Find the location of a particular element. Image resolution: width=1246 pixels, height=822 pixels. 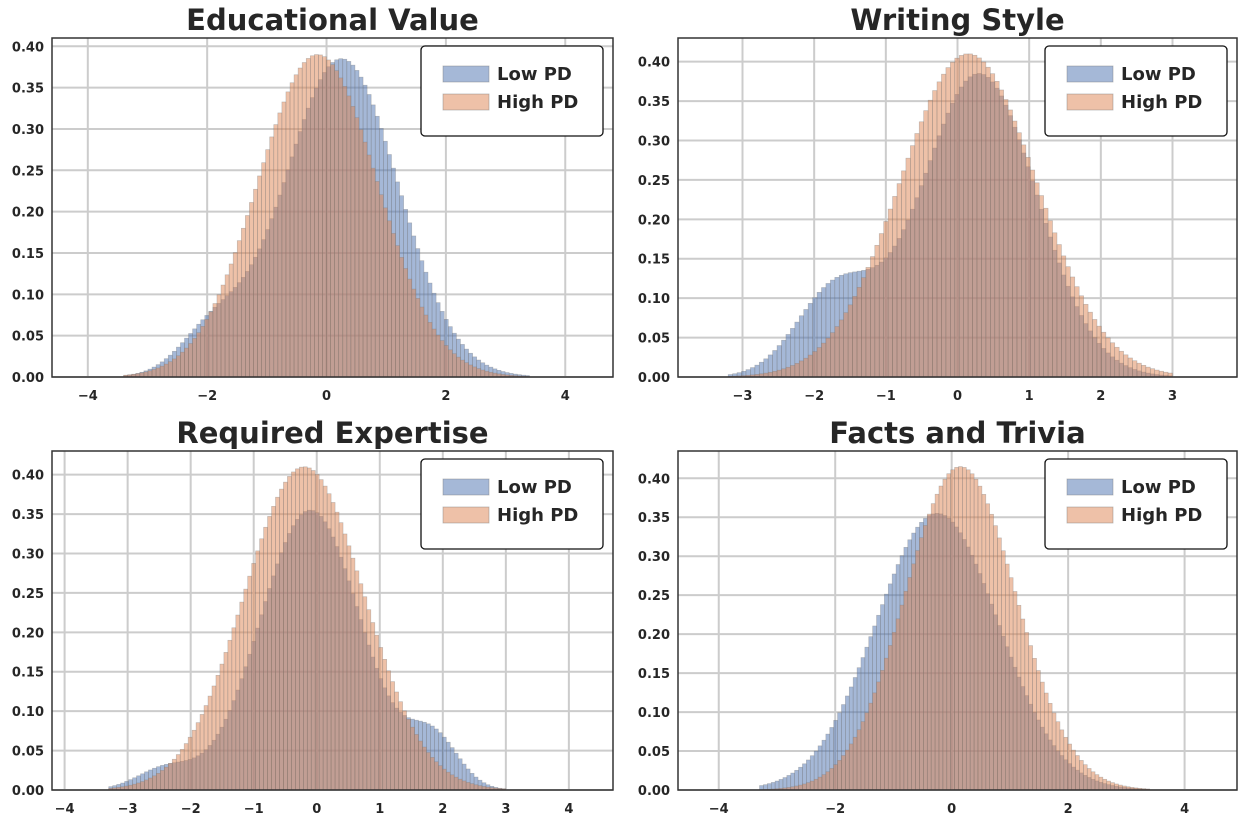

y-tick-label: 0.10 is located at coordinates (654, 299).